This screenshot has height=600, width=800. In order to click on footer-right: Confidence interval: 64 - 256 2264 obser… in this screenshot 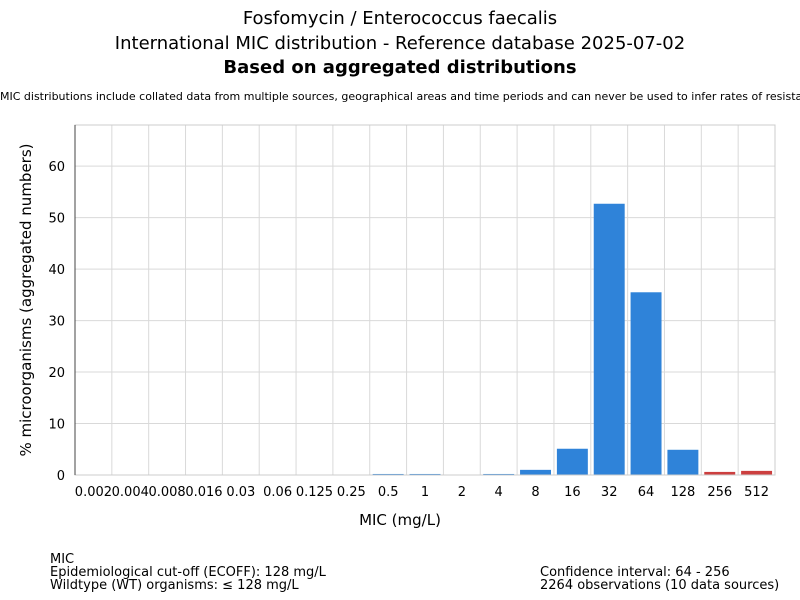, I will do `click(659, 579)`.